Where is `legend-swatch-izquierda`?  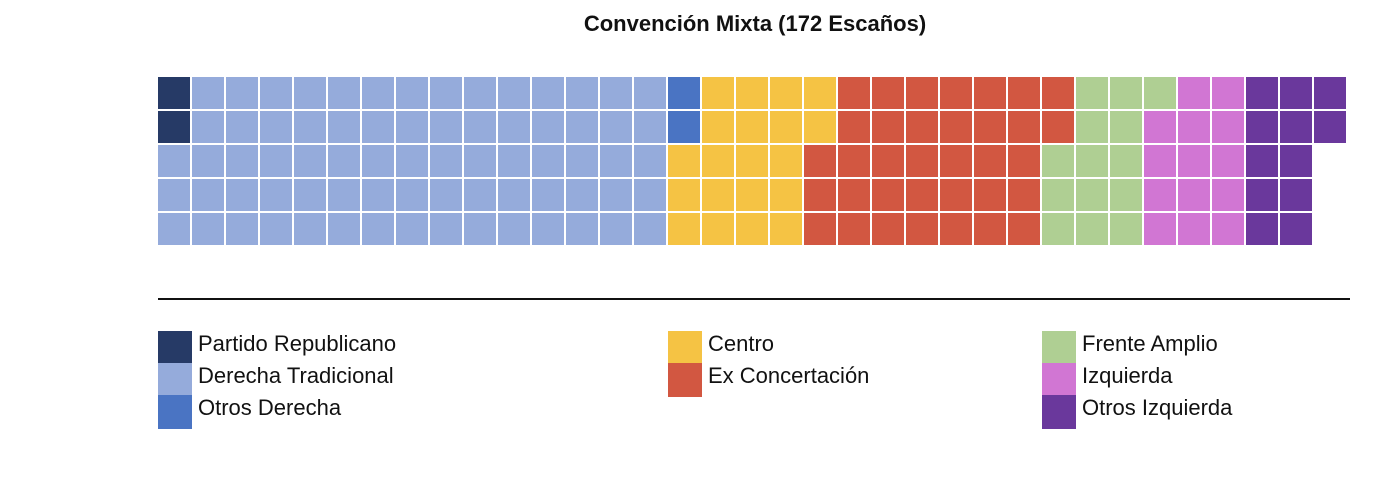
legend-swatch-izquierda is located at coordinates (1059, 380).